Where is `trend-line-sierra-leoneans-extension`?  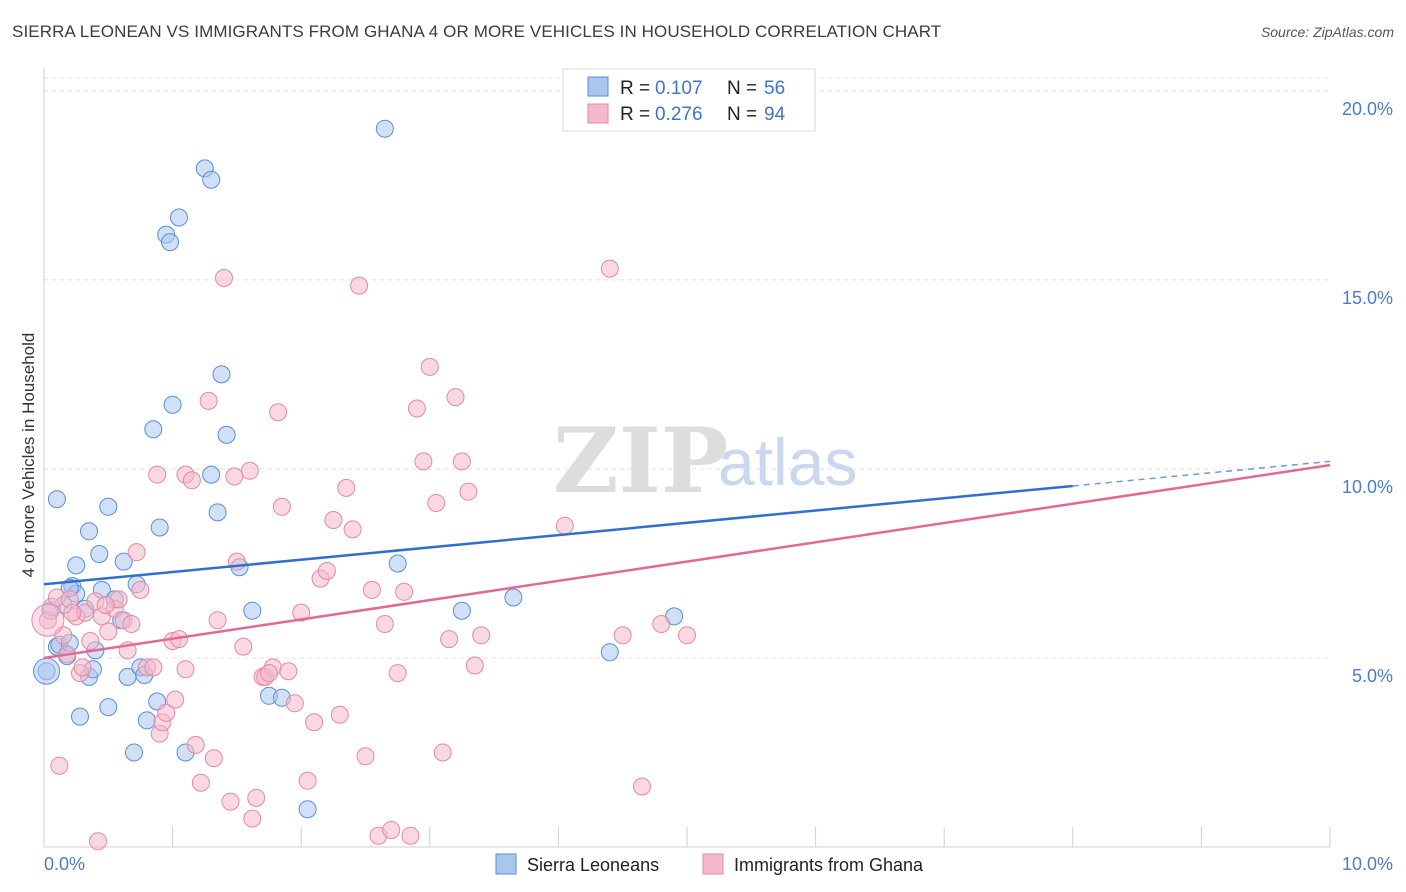 trend-line-sierra-leoneans-extension is located at coordinates (1201, 473).